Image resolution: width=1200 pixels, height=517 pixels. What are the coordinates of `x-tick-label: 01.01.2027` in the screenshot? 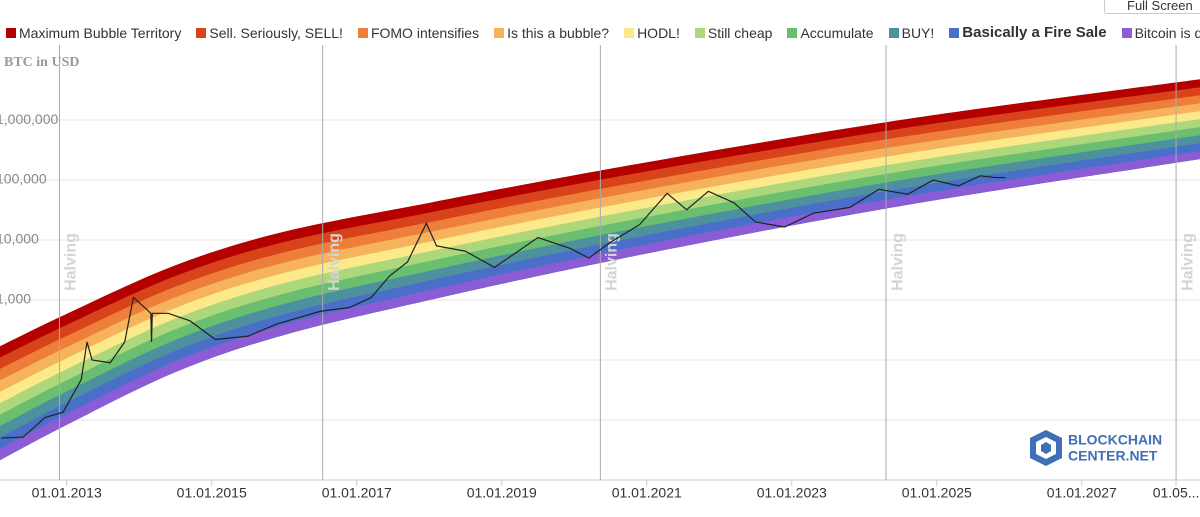 It's located at (1082, 493).